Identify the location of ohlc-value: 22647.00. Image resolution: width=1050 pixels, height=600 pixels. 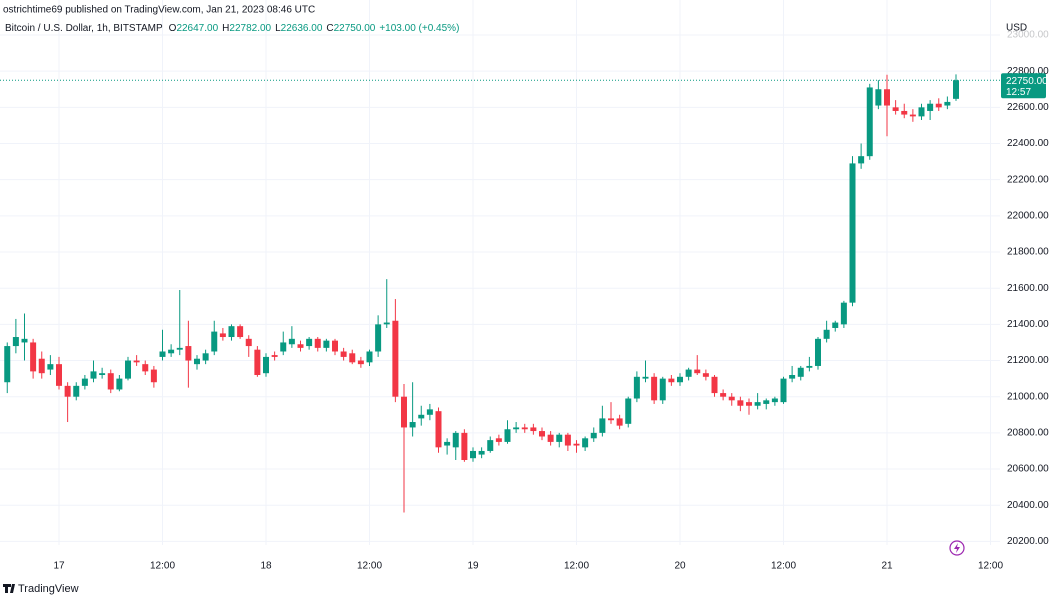
(197, 28).